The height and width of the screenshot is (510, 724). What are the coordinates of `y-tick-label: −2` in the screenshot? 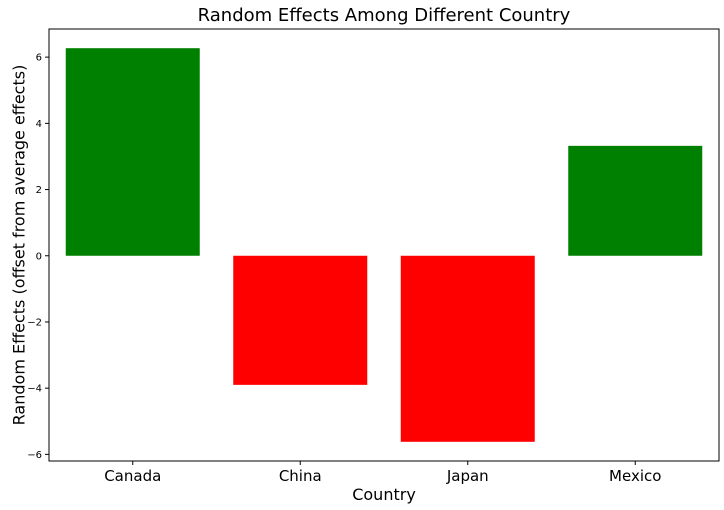 It's located at (34, 322).